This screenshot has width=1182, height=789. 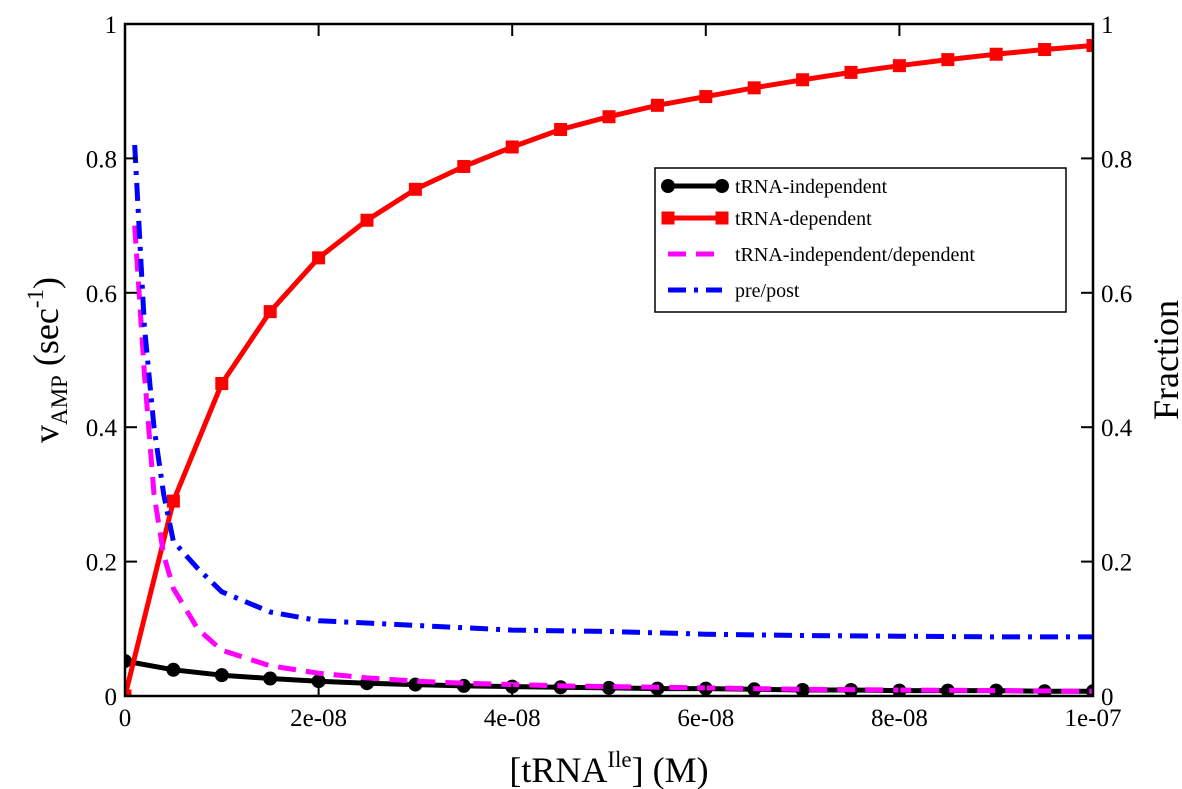 What do you see at coordinates (1164, 360) in the screenshot?
I see `y-axis-right-title: Fraction` at bounding box center [1164, 360].